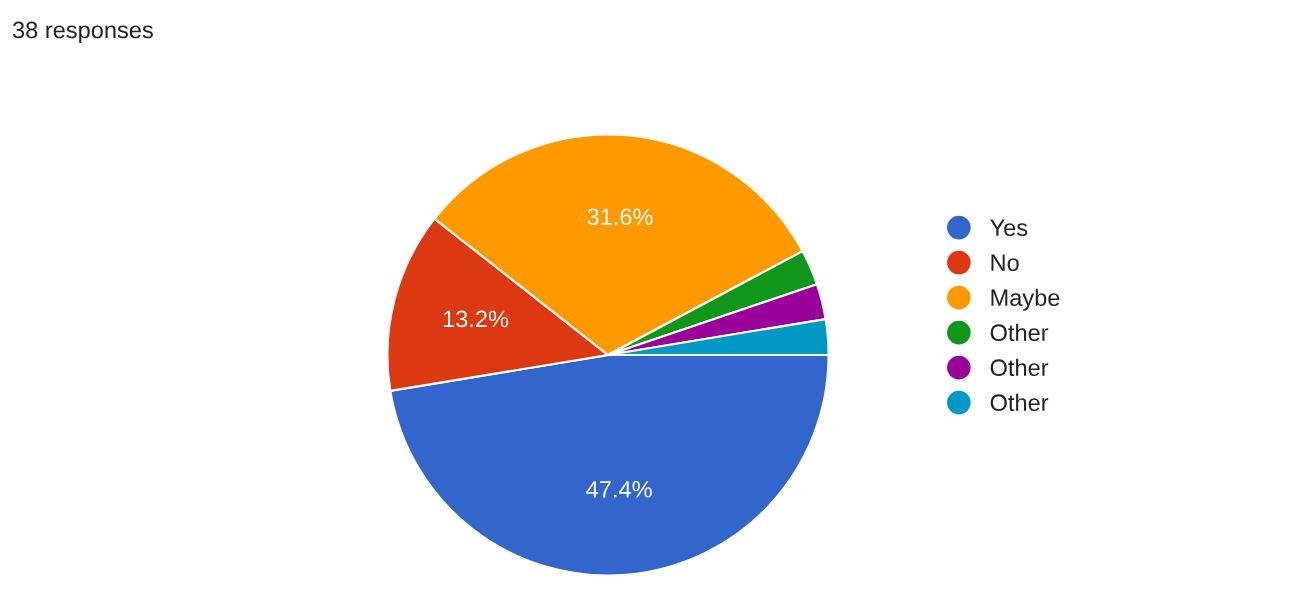 This screenshot has width=1314, height=594. I want to click on text: 38 responses, so click(82, 32).